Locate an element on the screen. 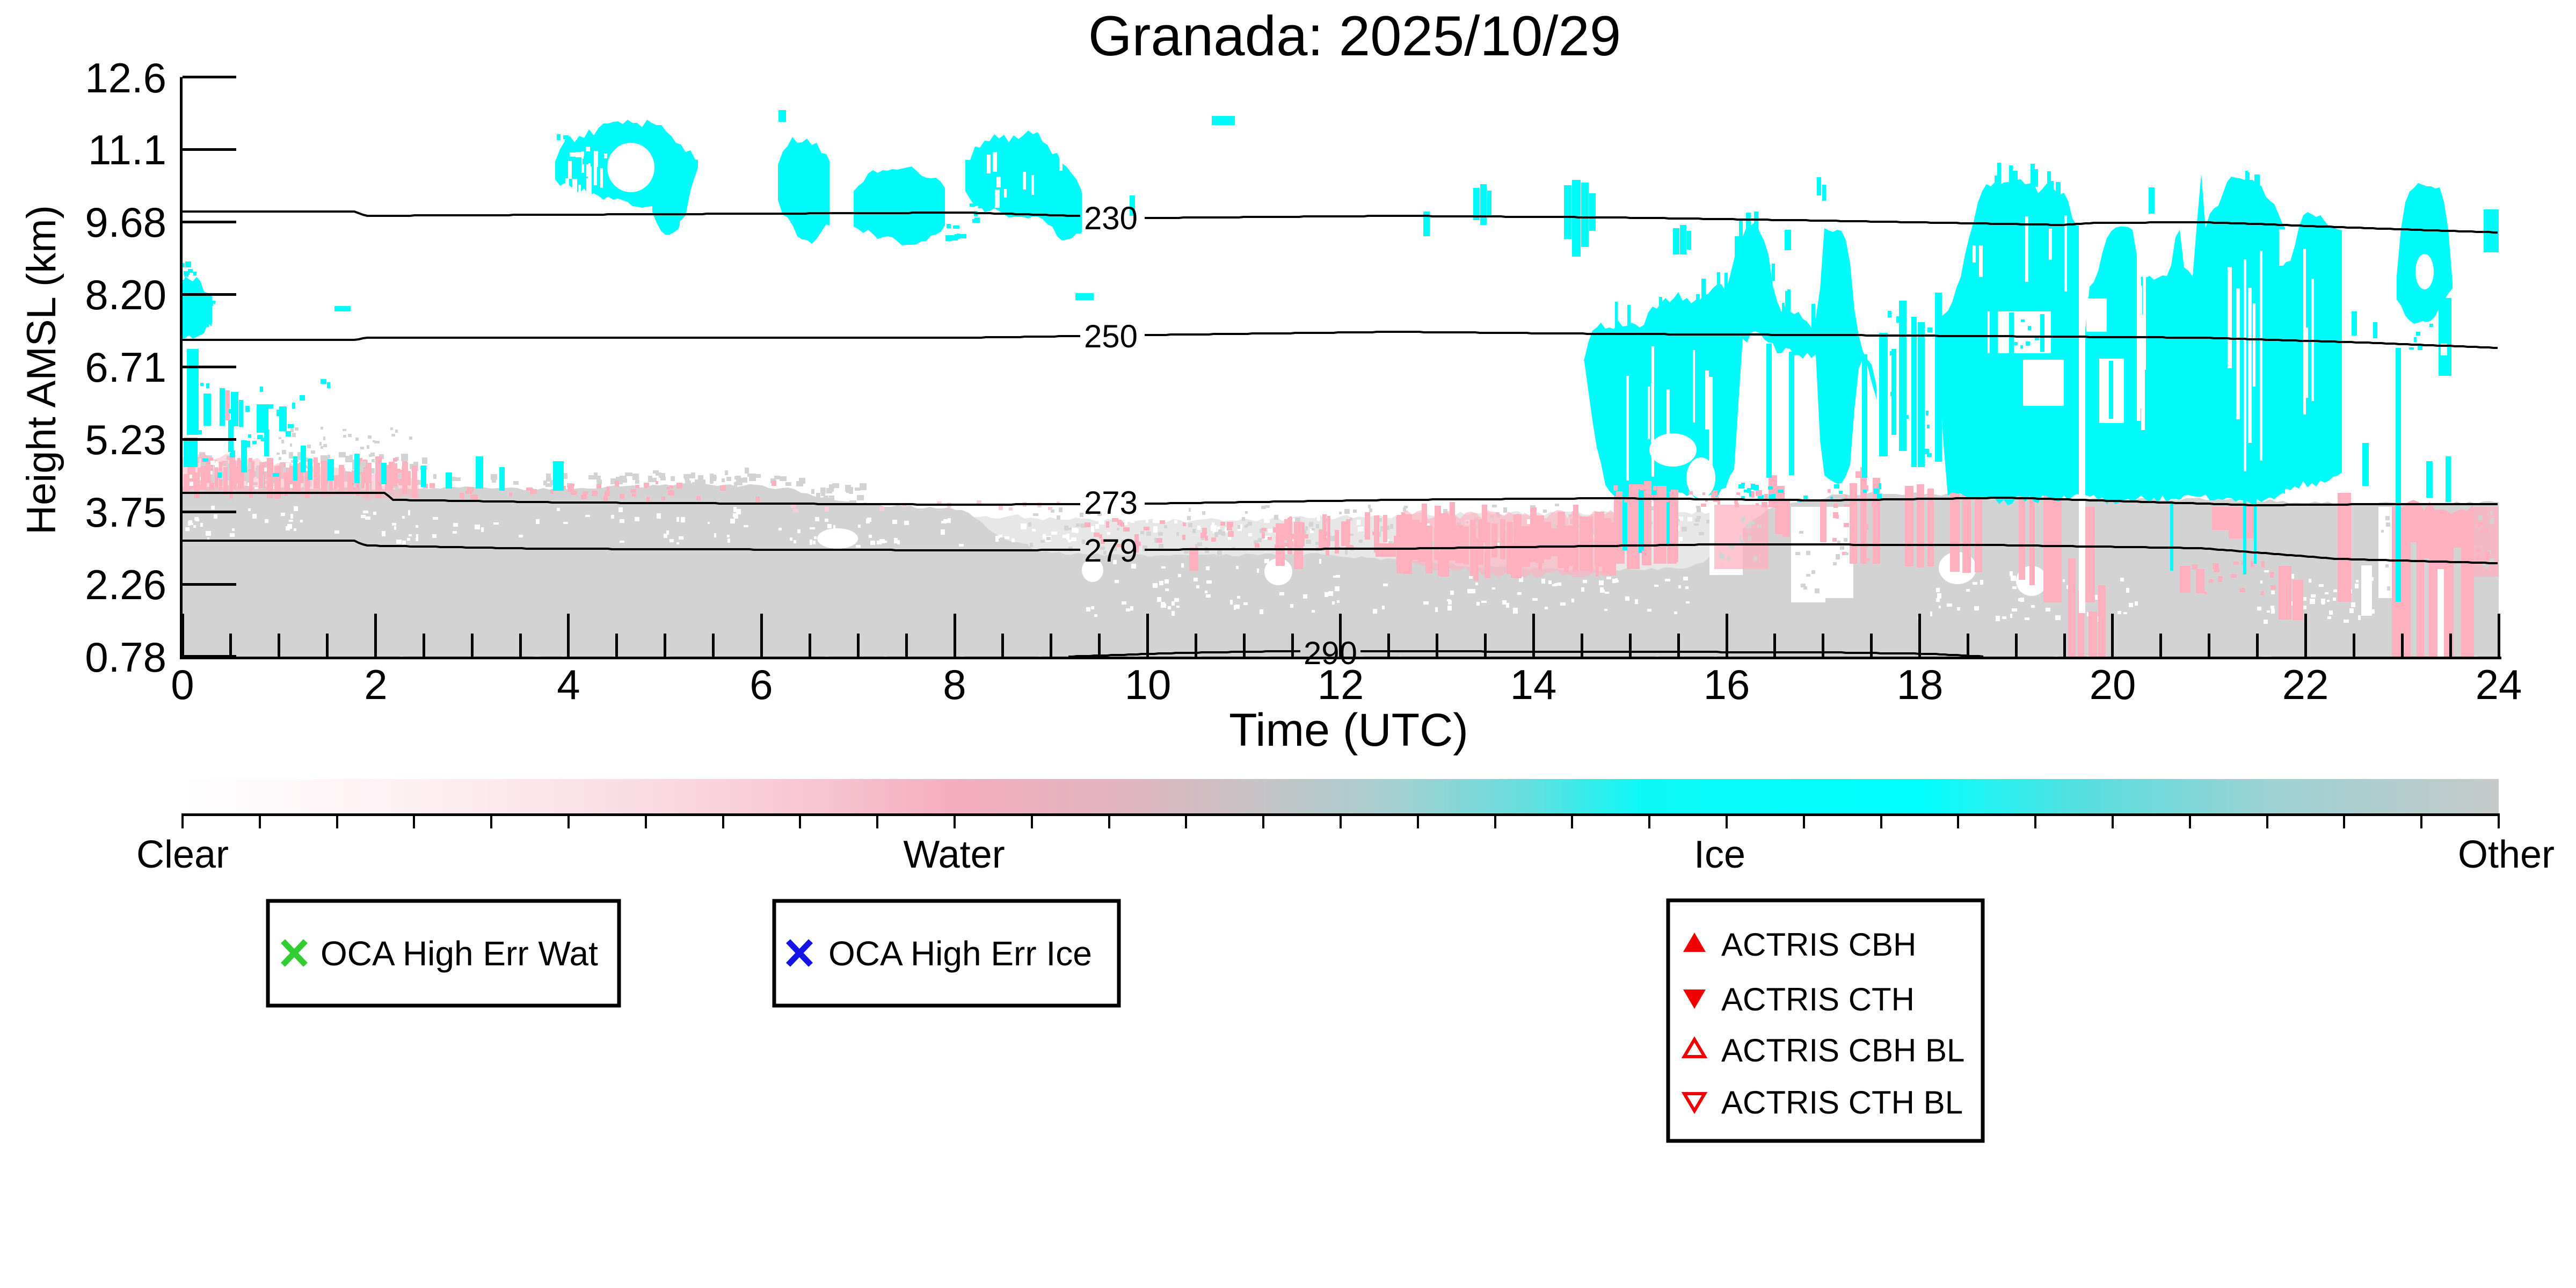 The width and height of the screenshot is (2576, 1288). svg-text: Time (UTC) is located at coordinates (1348, 730).